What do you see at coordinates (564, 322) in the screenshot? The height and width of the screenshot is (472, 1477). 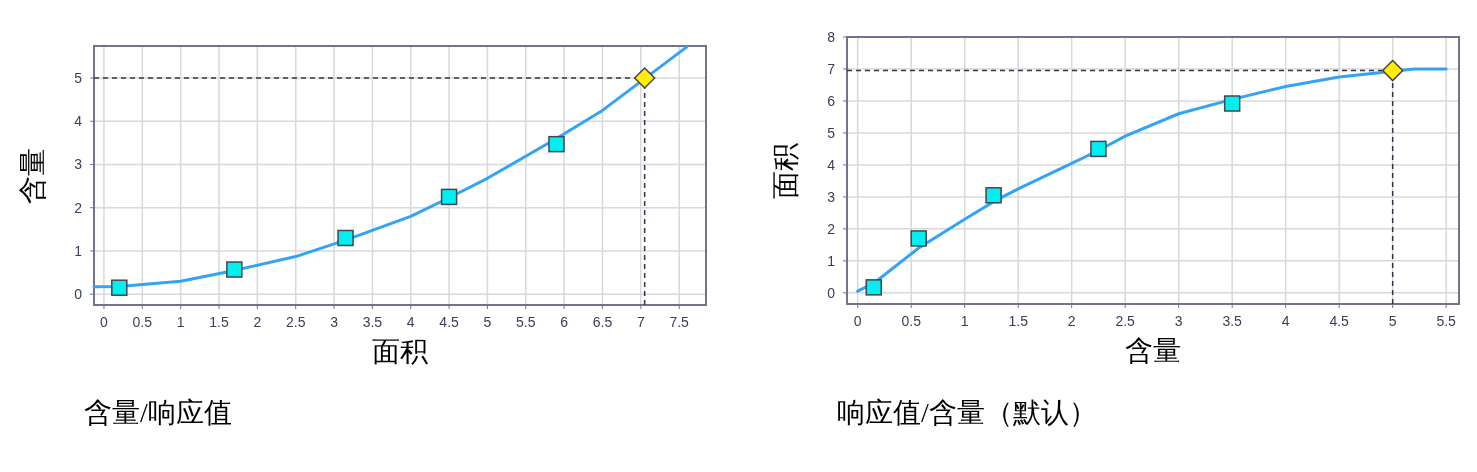 I see `x-tick-label: 6` at bounding box center [564, 322].